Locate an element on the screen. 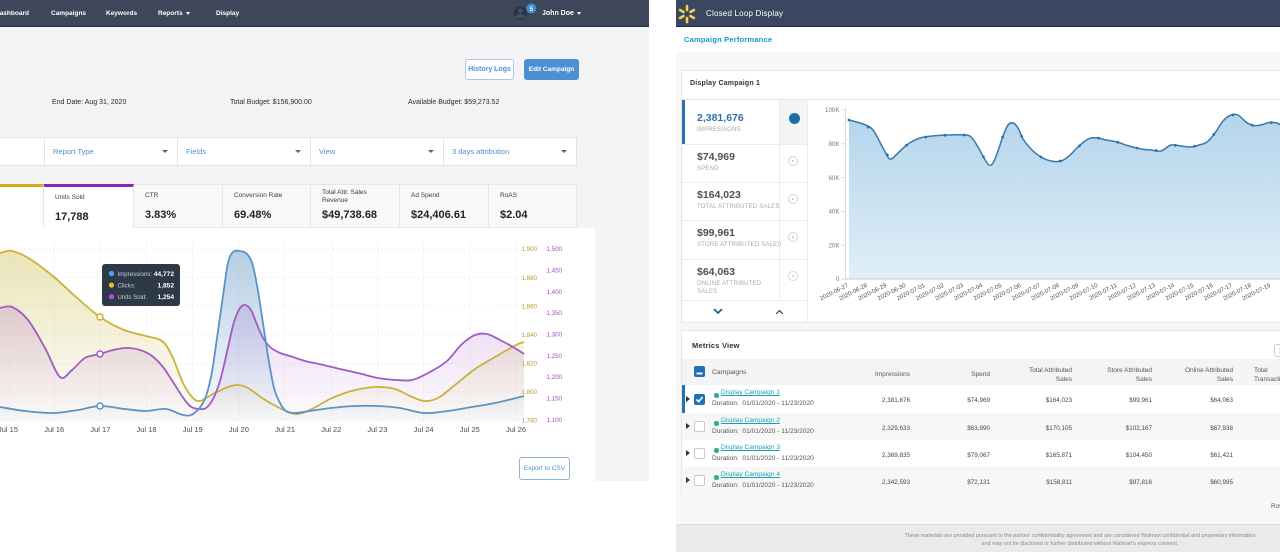 The image size is (1280, 552). svg-text: 1,860 is located at coordinates (530, 306).